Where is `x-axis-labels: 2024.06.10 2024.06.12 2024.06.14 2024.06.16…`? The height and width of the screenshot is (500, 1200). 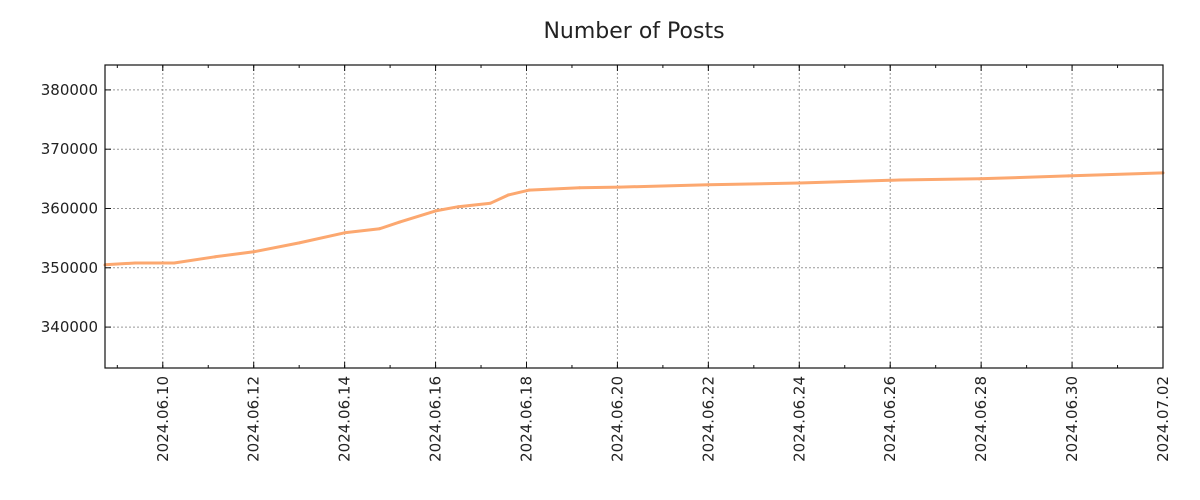 x-axis-labels: 2024.06.10 2024.06.12 2024.06.14 2024.06.16… is located at coordinates (663, 419).